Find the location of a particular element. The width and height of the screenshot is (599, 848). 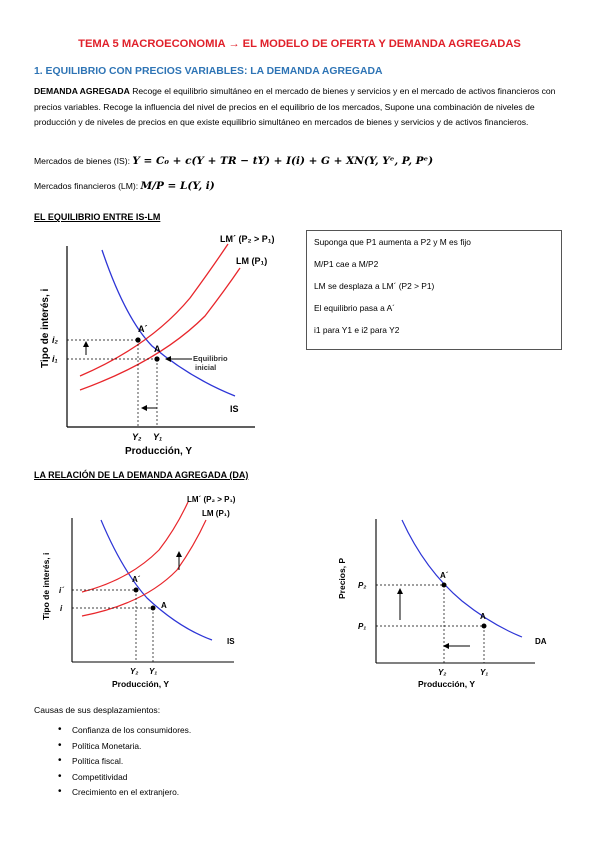

tick-p2: P₂ is located at coordinates (362, 585).